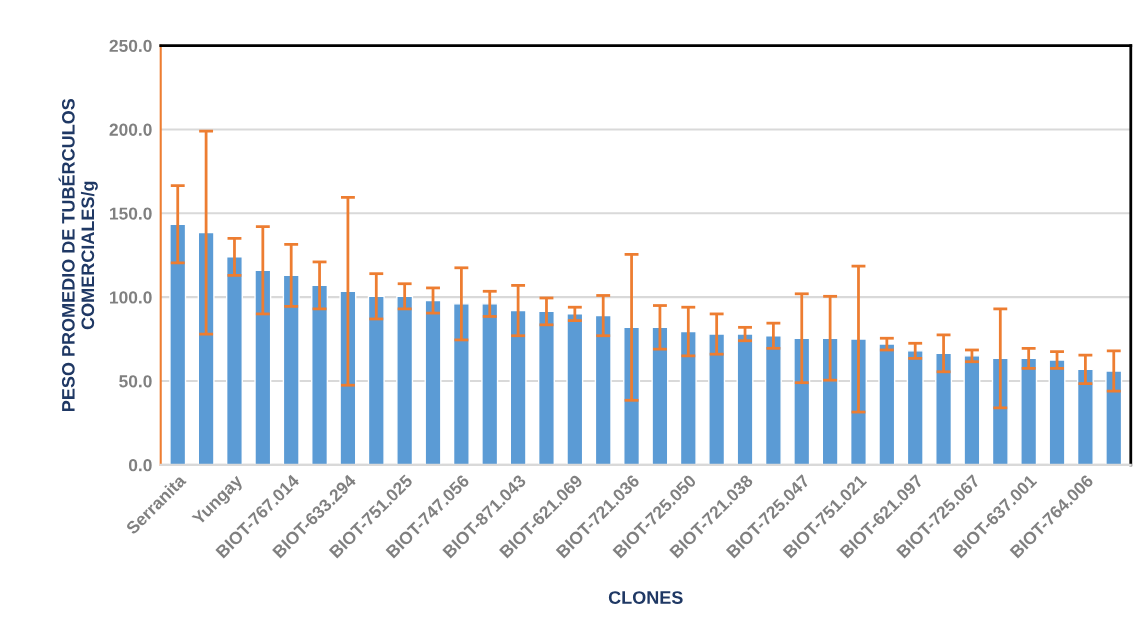 This screenshot has width=1148, height=624. I want to click on y-tick-label: 150.0, so click(131, 213).